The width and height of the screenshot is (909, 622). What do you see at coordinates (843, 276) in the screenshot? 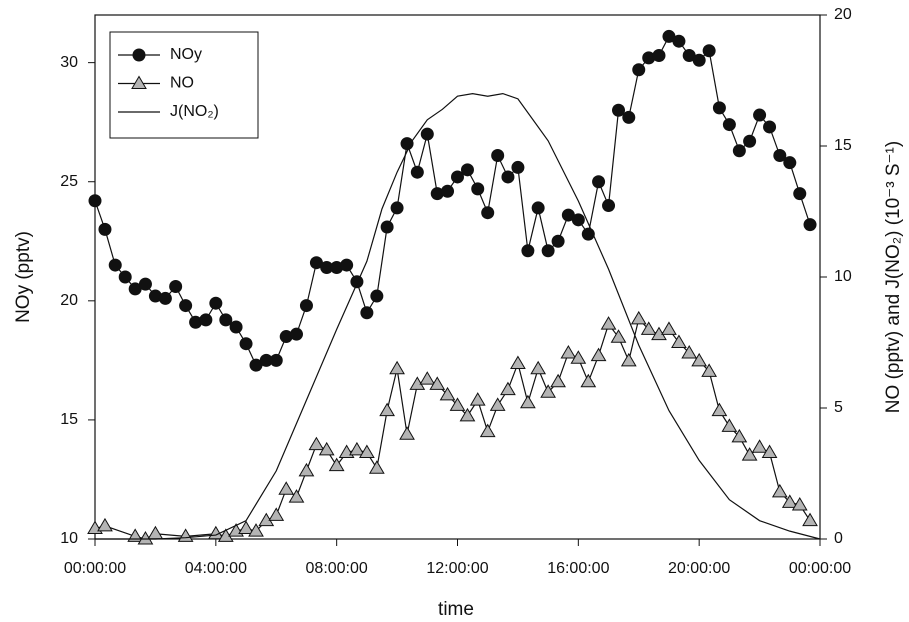
I see `y2-tick-label: 10` at bounding box center [843, 276].